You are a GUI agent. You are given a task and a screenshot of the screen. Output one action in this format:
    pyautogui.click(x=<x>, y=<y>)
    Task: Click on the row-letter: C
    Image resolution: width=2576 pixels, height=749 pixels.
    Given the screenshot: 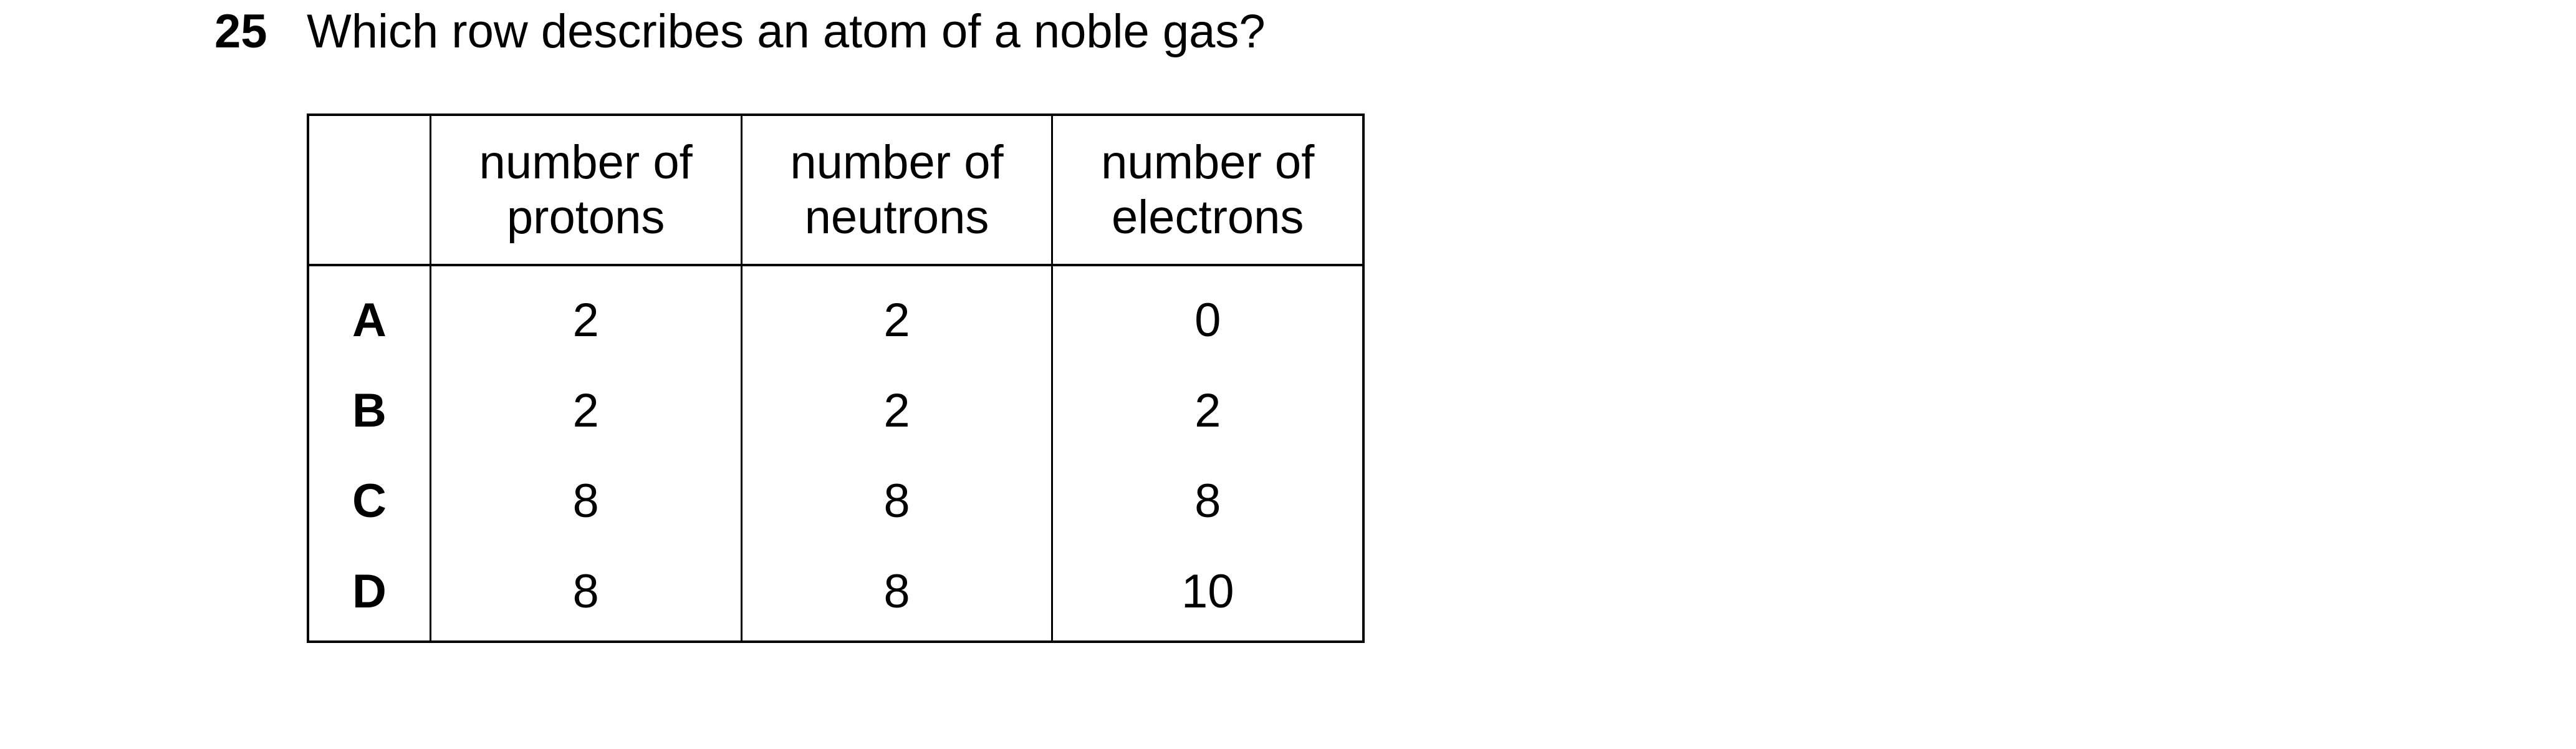 What is the action you would take?
    pyautogui.click(x=369, y=501)
    